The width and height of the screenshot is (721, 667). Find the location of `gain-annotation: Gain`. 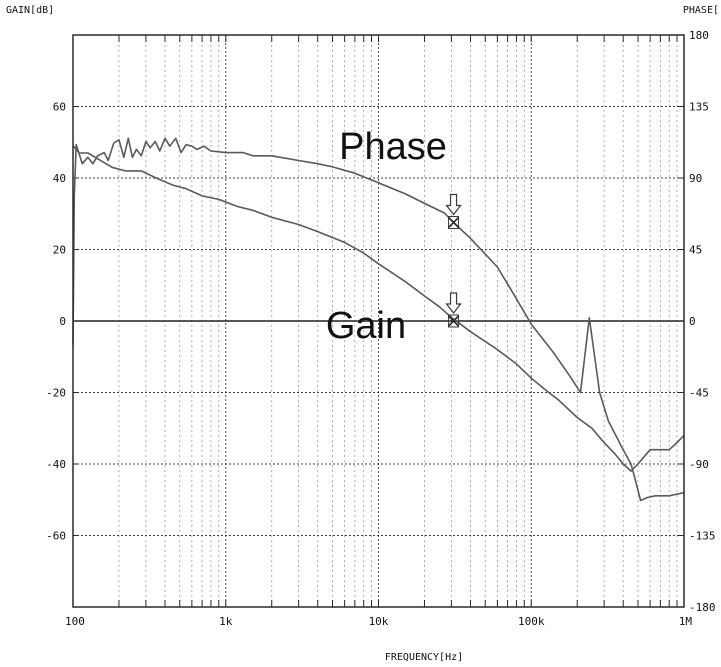

gain-annotation: Gain is located at coordinates (366, 326).